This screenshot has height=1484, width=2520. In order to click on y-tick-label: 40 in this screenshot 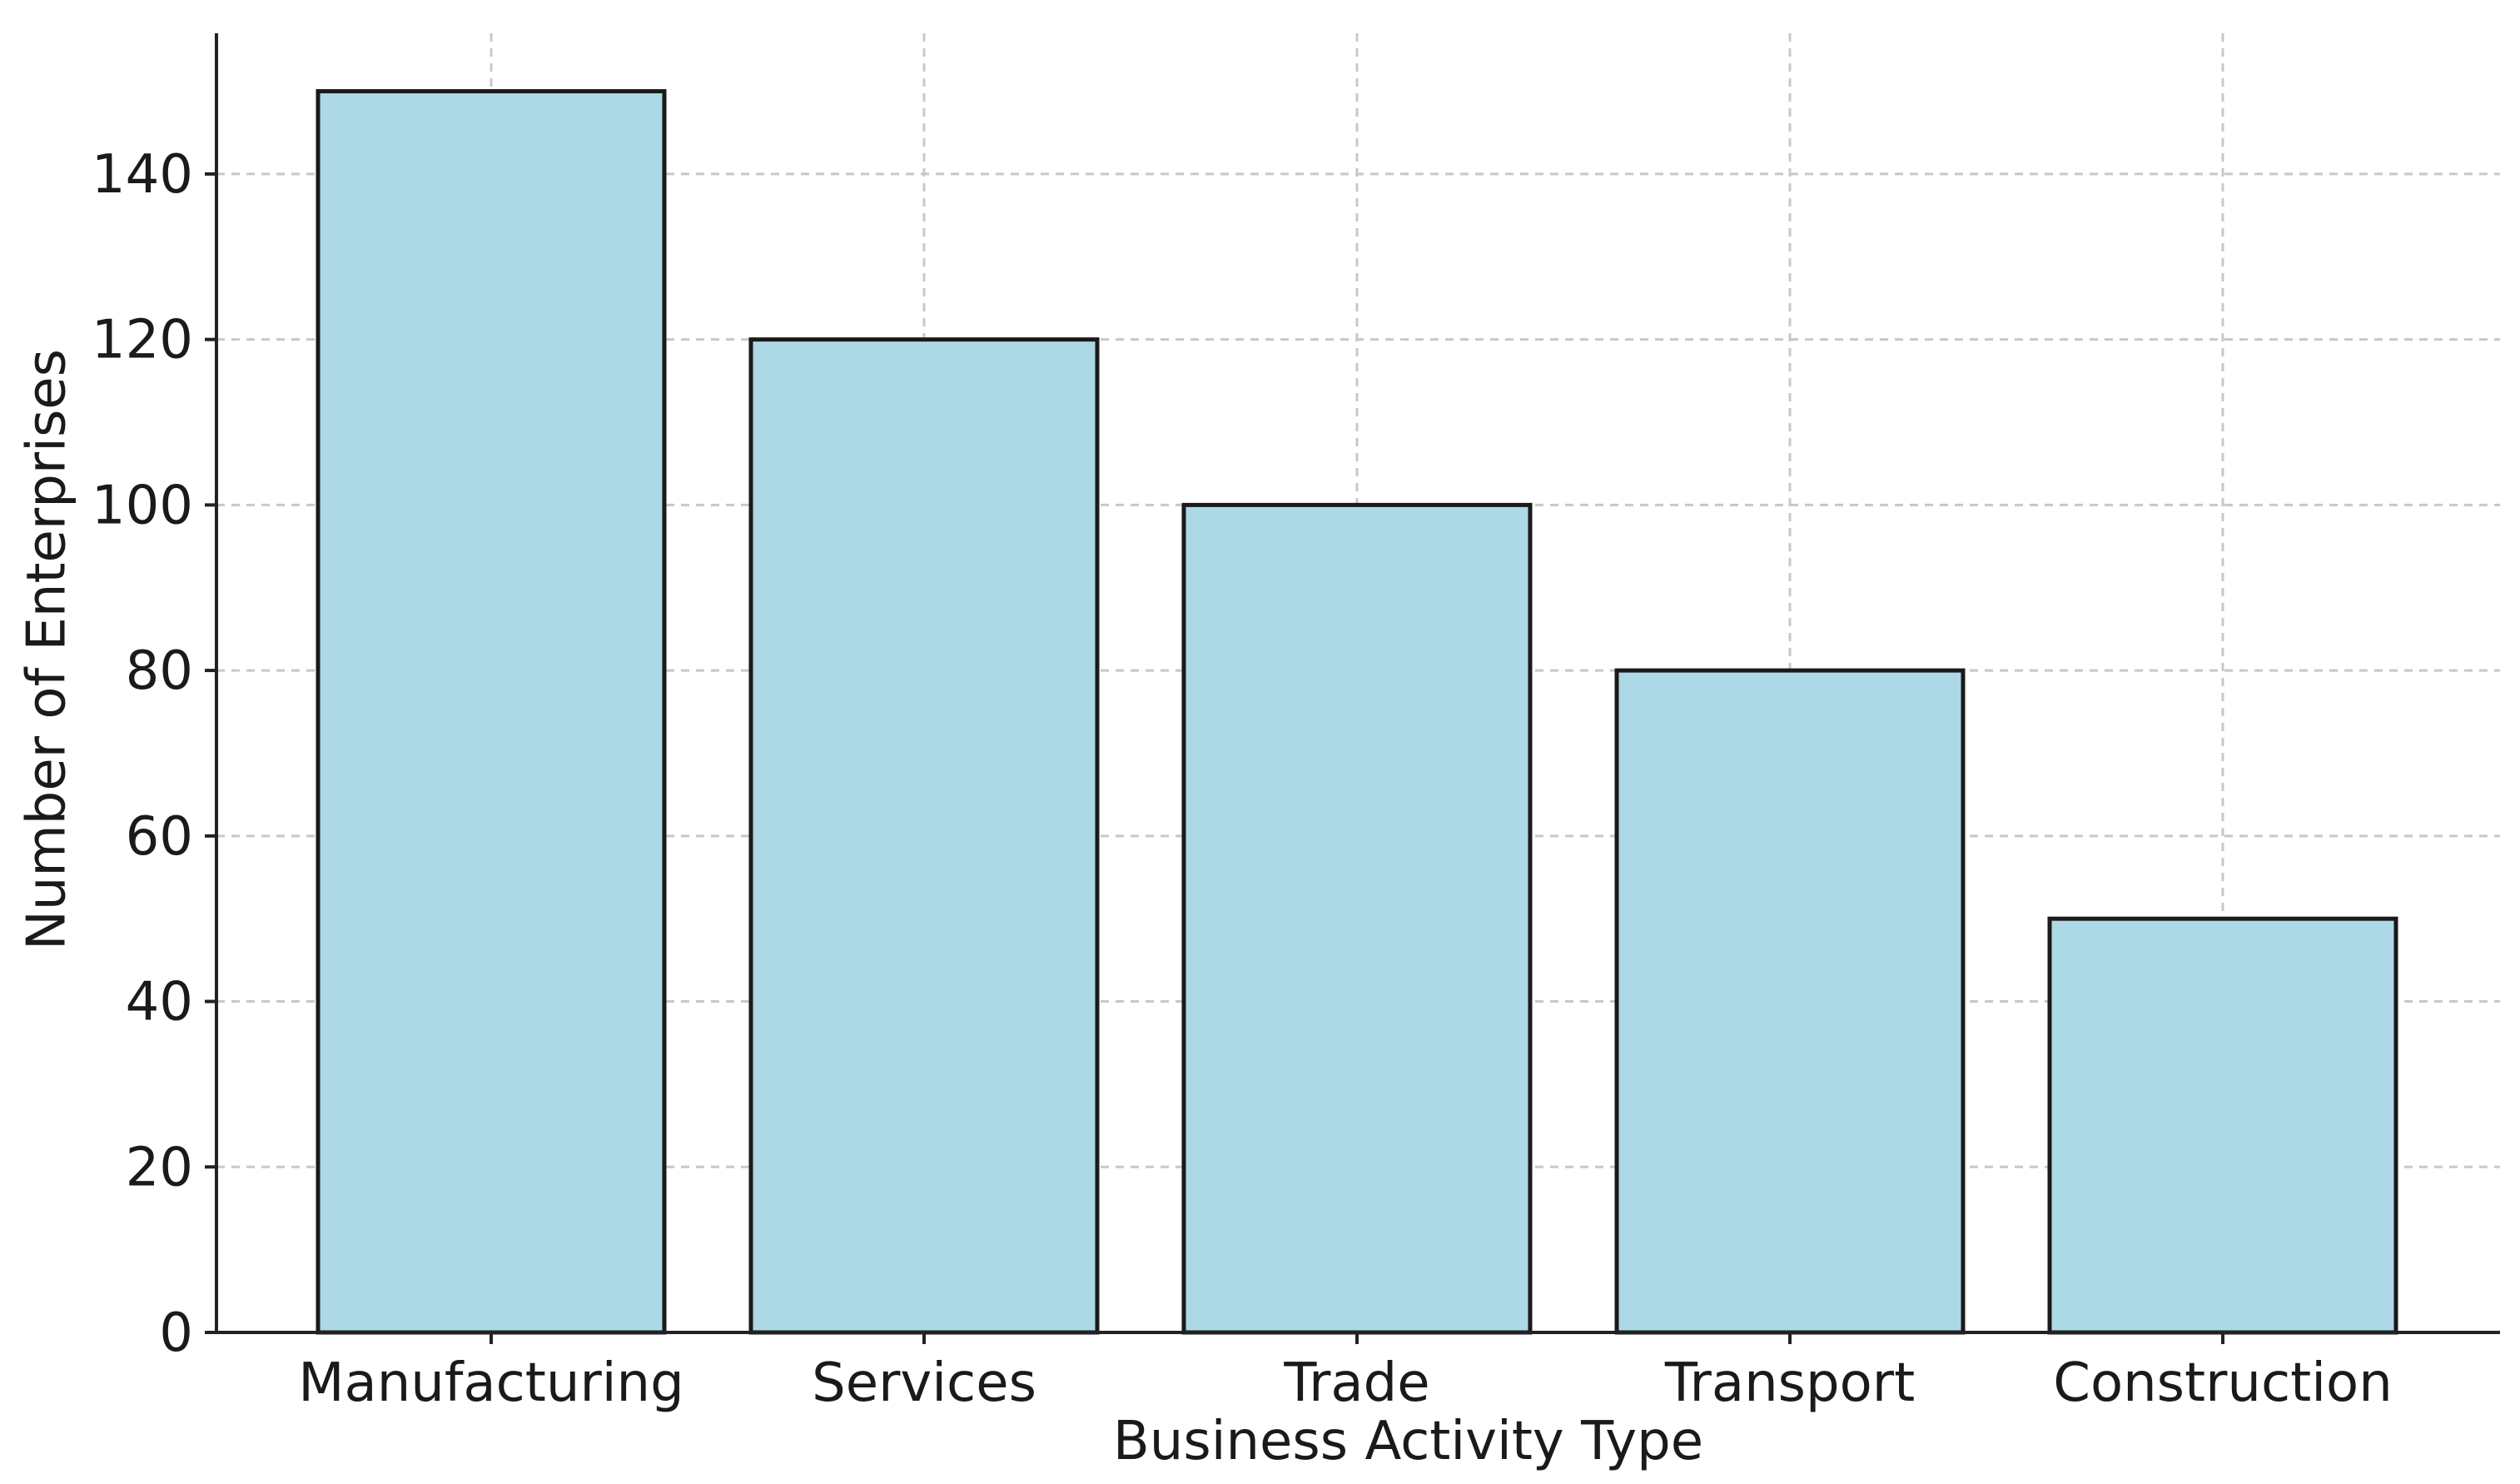, I will do `click(159, 1002)`.